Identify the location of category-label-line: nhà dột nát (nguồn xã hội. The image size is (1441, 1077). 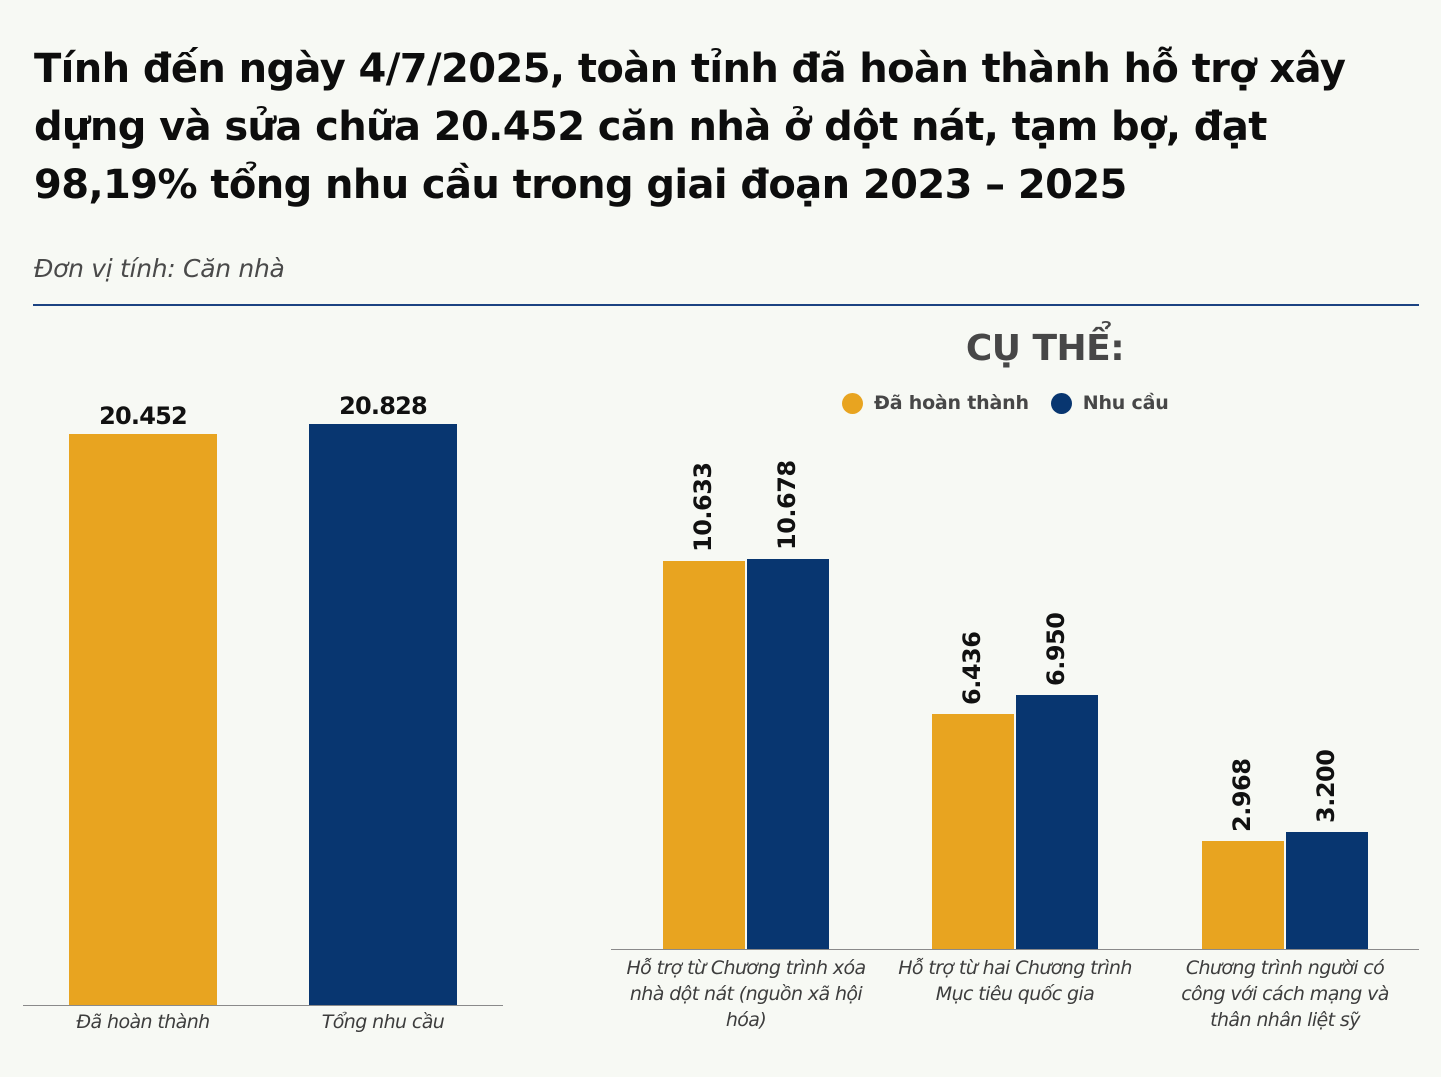
(746, 994).